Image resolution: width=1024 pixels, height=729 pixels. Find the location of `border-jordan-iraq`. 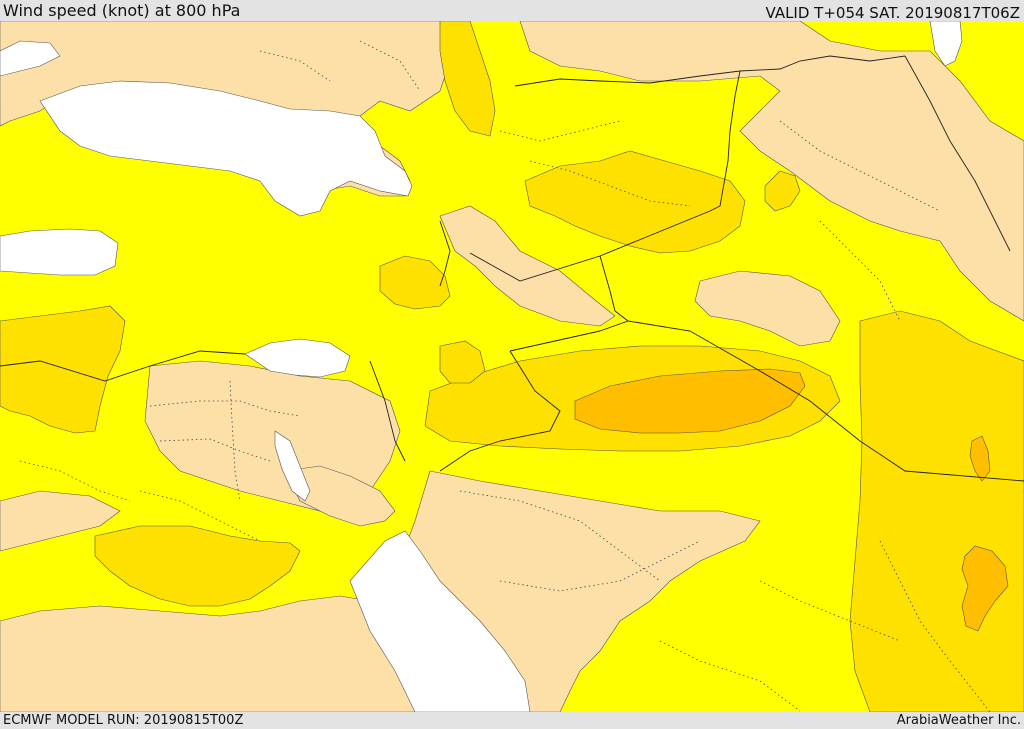

border-jordan-iraq is located at coordinates (614, 293).